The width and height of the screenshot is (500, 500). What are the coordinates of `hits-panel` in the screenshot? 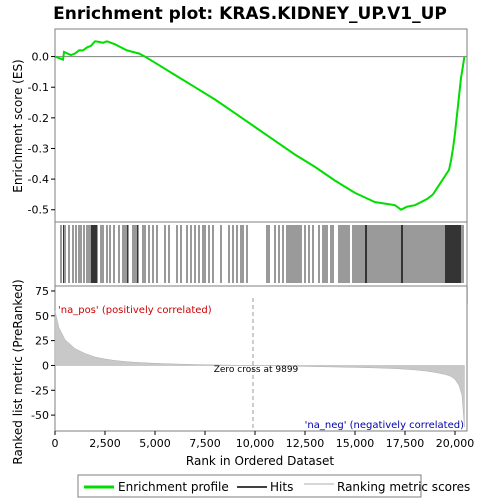 It's located at (261, 254).